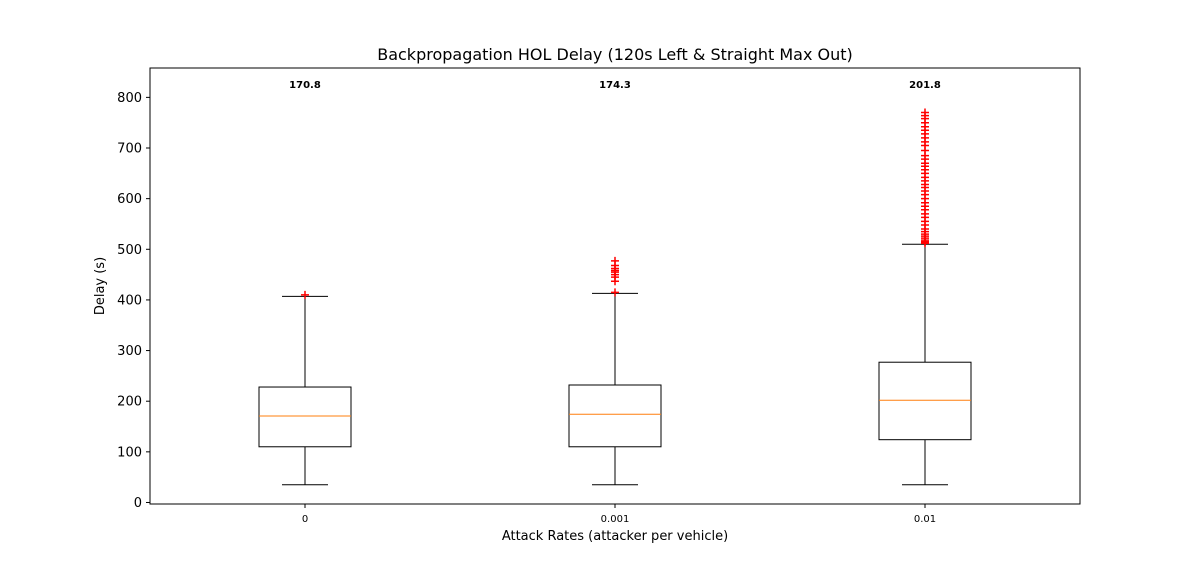  Describe the element at coordinates (129, 452) in the screenshot. I see `y-tick-label: 100` at that location.